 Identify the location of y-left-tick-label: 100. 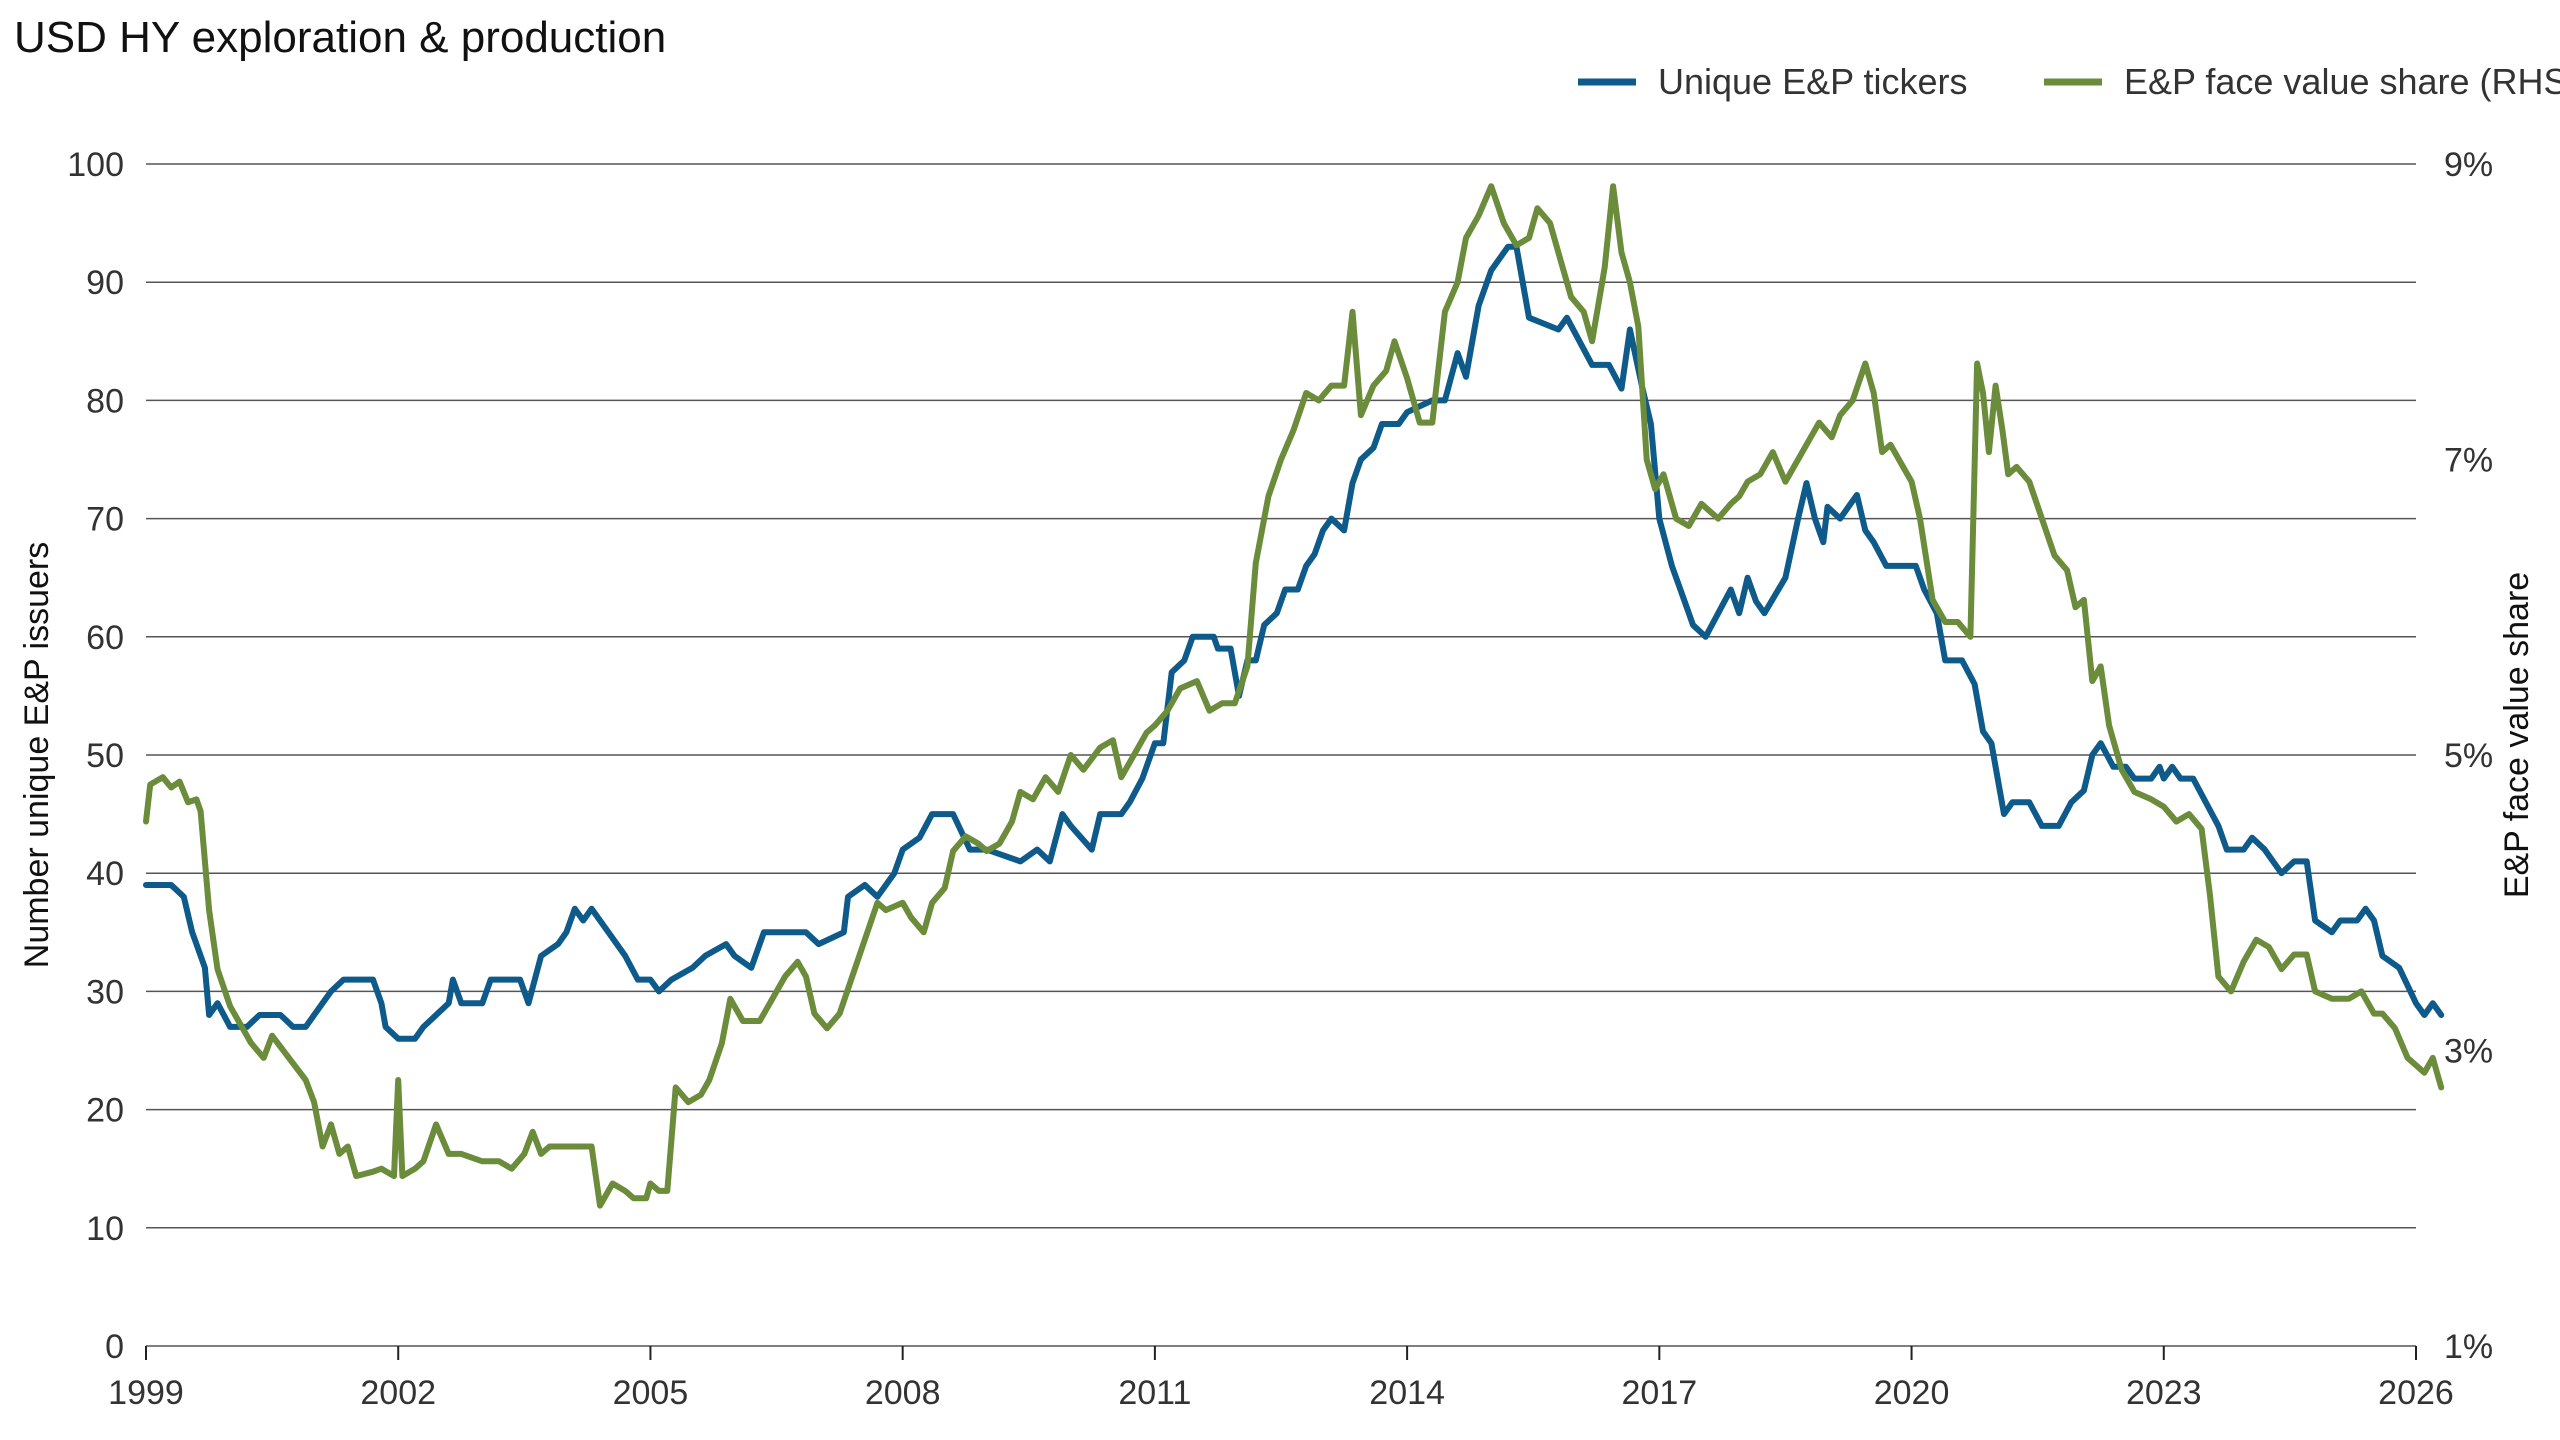
(95, 165).